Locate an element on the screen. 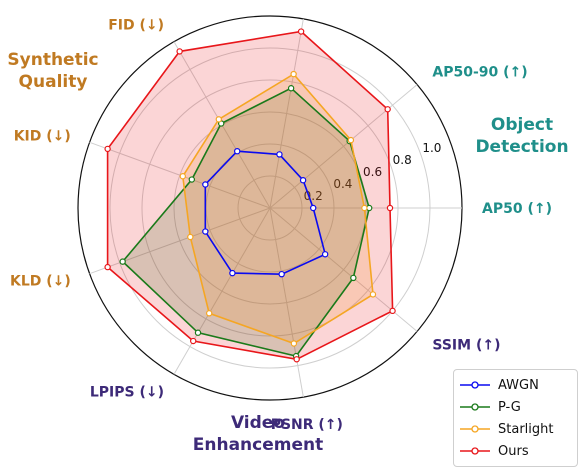 The image size is (586, 472). axis-label: KLD (↓) is located at coordinates (40, 282).